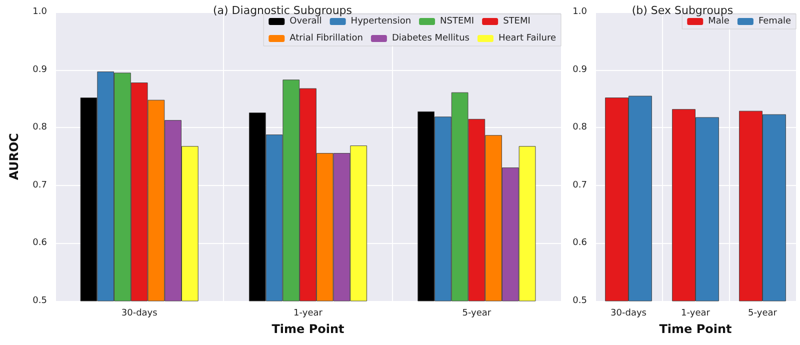  I want to click on legend-label: Atrial Fibrillation, so click(326, 39).